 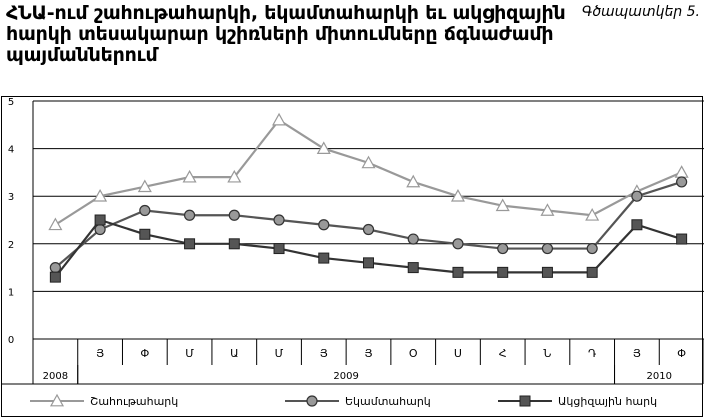 What do you see at coordinates (659, 376) in the screenshot?
I see `year-label: 2010` at bounding box center [659, 376].